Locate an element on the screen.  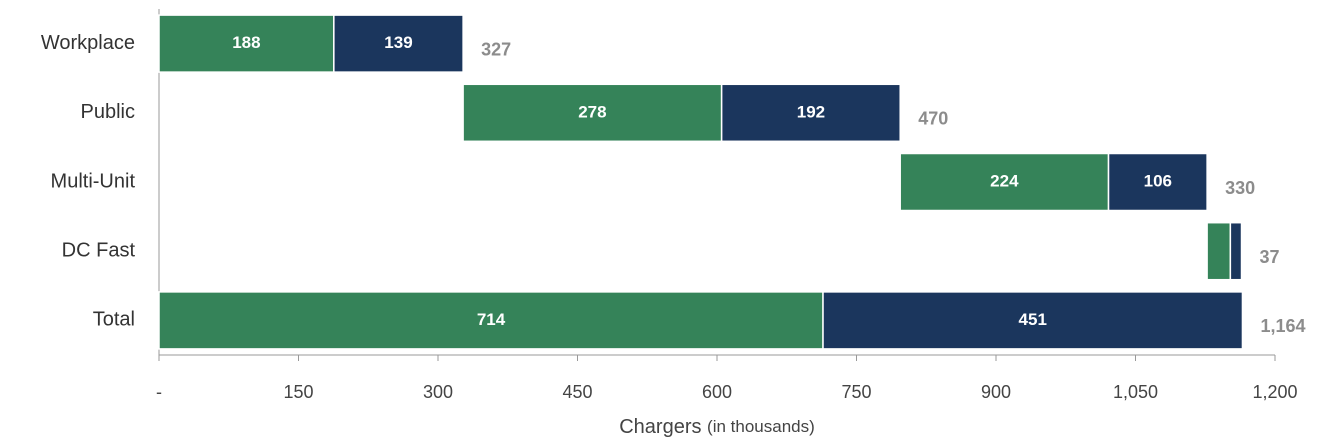
x-tick-label: 900 is located at coordinates (996, 392).